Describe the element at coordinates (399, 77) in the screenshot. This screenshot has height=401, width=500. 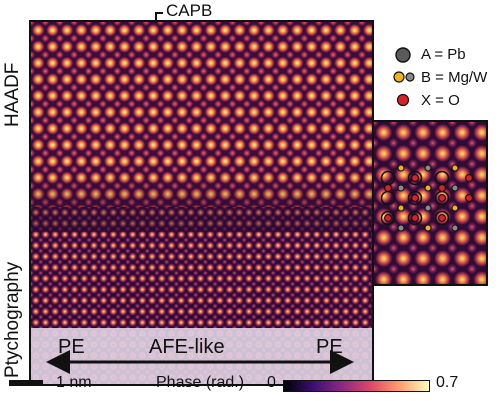
I see `mg-marker` at that location.